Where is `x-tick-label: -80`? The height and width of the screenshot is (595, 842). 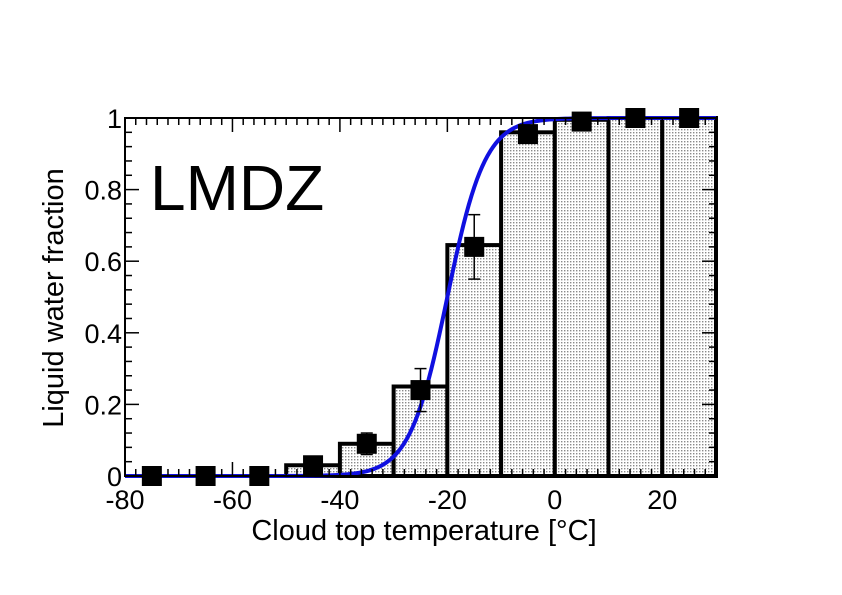 x-tick-label: -80 is located at coordinates (124, 500).